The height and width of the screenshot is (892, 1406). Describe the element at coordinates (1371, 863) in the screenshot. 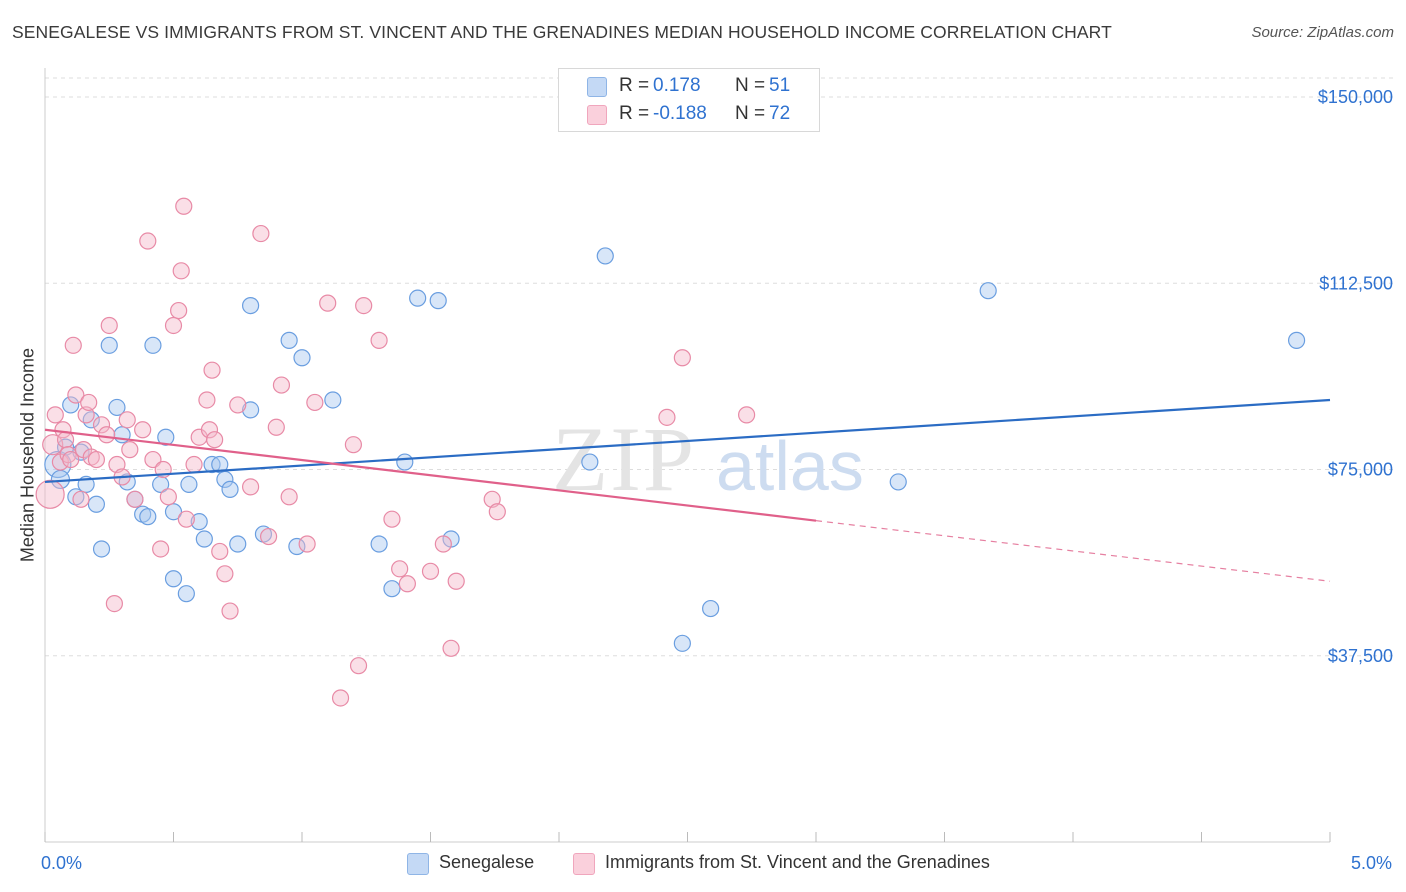

I see `x-tick-label: 5.0%` at that location.